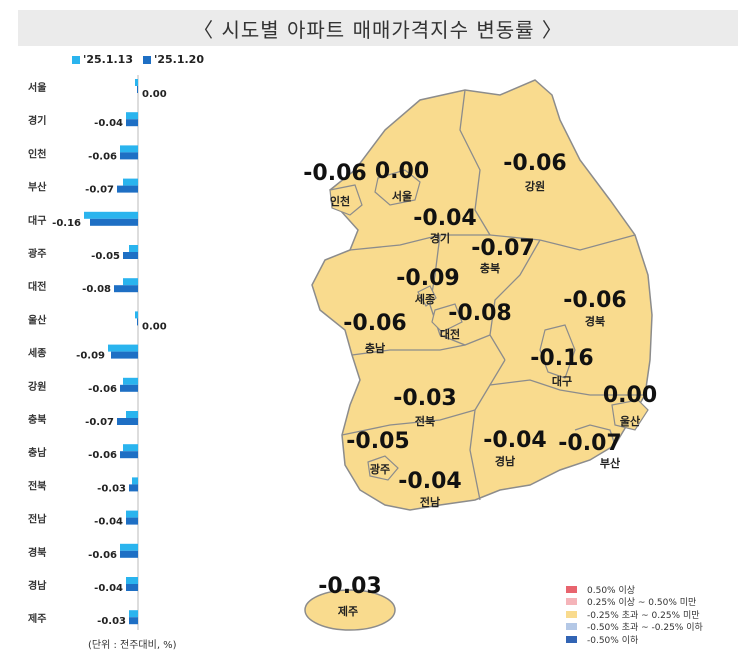 This screenshot has height=660, width=751. Describe the element at coordinates (440, 238) in the screenshot. I see `map-region-name: 경기` at that location.